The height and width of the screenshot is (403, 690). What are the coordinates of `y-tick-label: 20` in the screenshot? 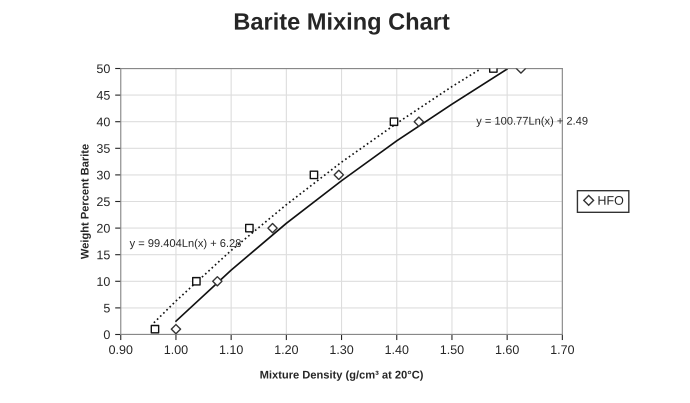 It's located at (103, 228).